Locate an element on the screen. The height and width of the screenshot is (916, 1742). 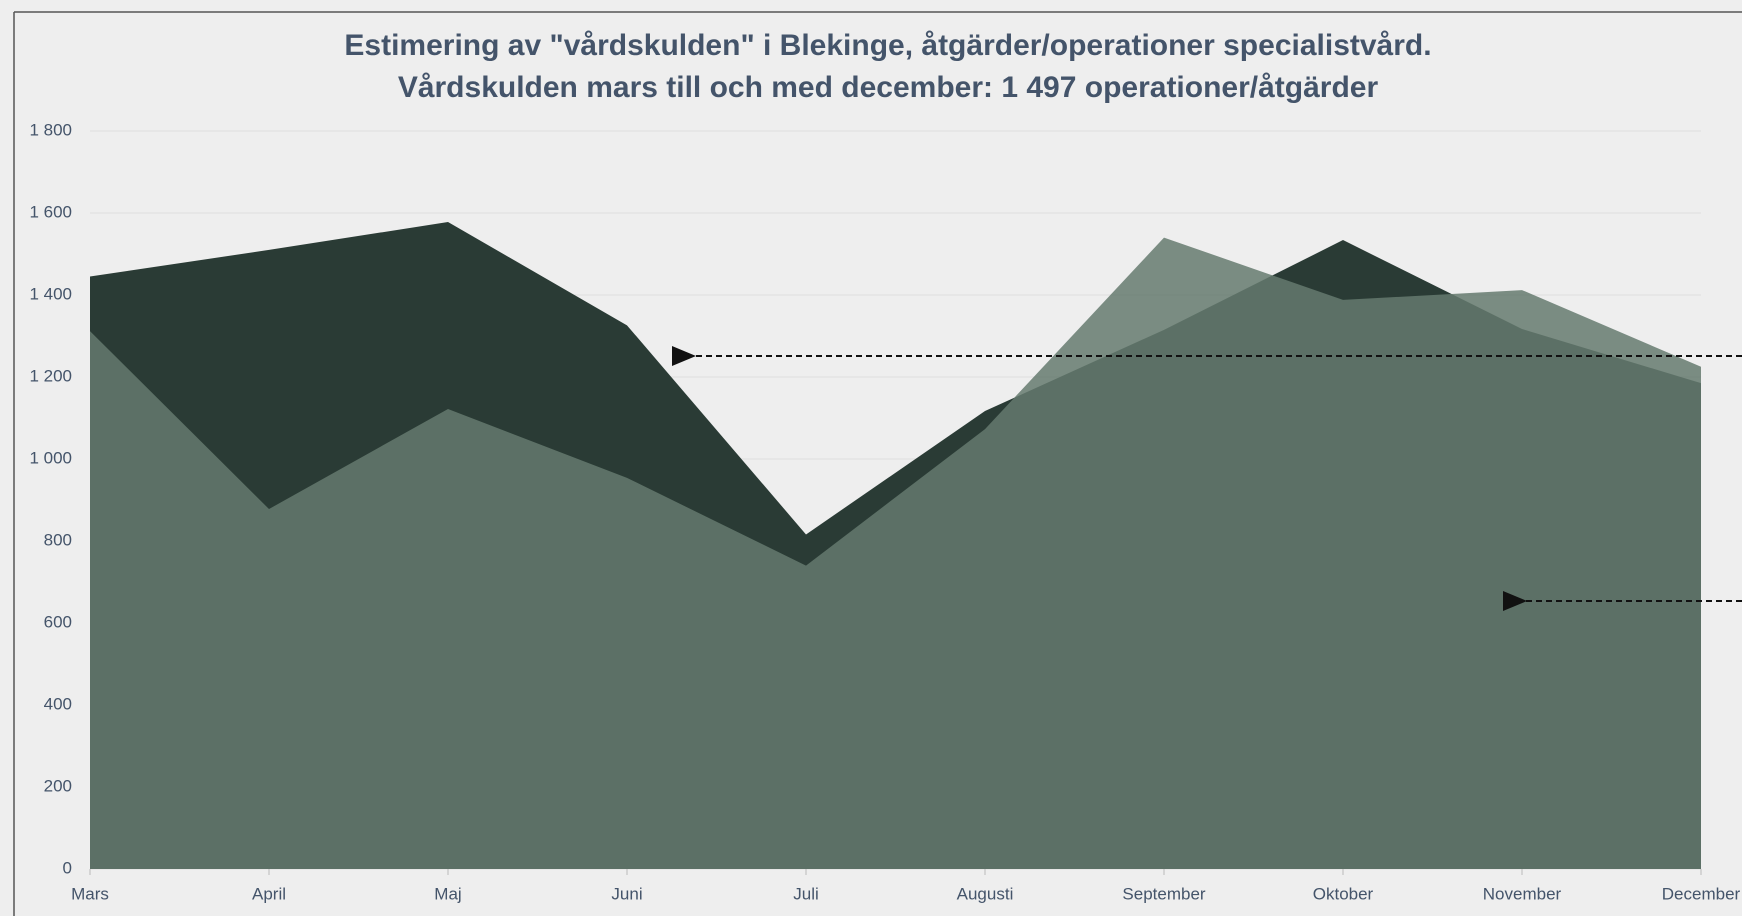
y-tick-label: 1 400 is located at coordinates (50, 293).